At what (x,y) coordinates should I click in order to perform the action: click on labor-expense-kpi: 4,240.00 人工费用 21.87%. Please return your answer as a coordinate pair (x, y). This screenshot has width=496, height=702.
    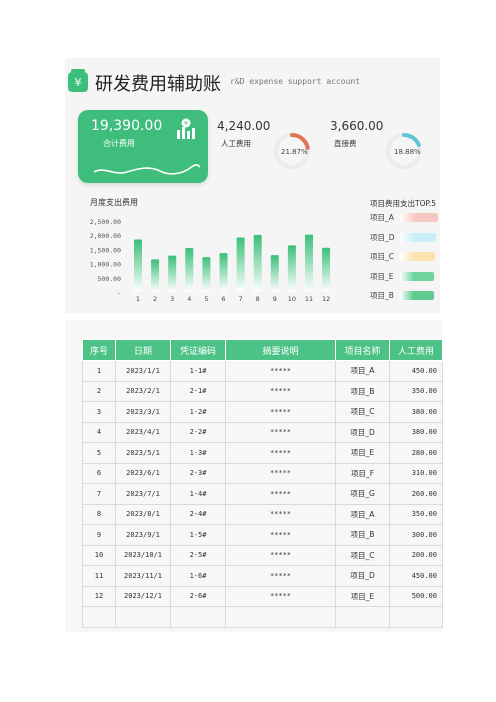
    Looking at the image, I should click on (272, 147).